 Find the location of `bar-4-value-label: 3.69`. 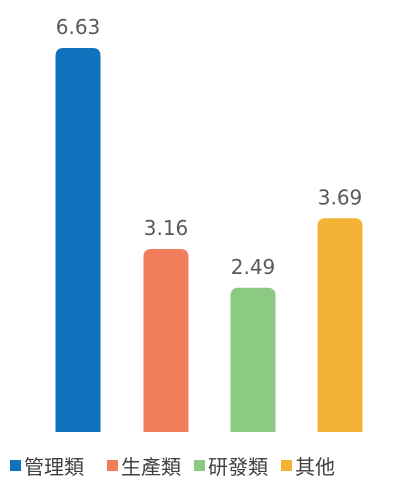

bar-4-value-label: 3.69 is located at coordinates (340, 197).